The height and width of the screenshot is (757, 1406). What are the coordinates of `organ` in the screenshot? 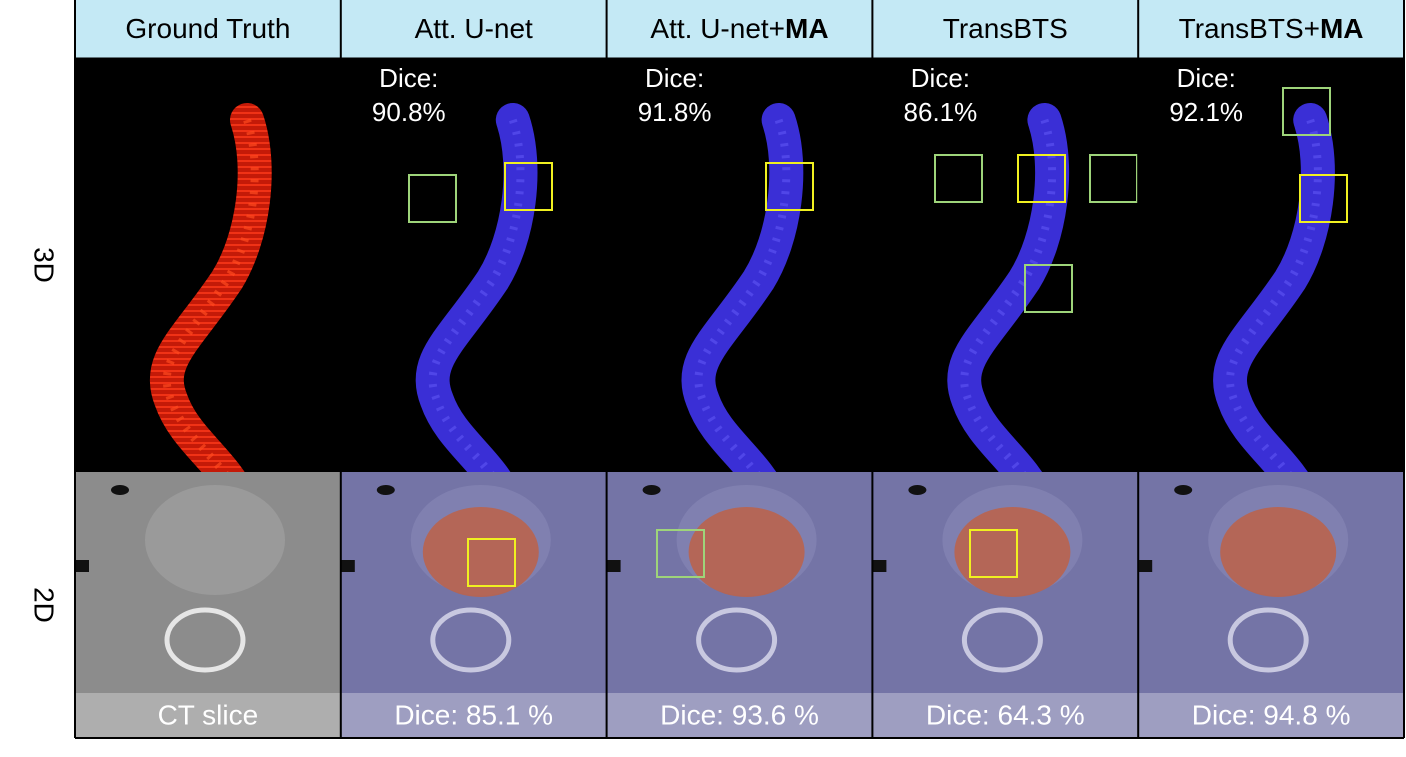 It's located at (215, 540).